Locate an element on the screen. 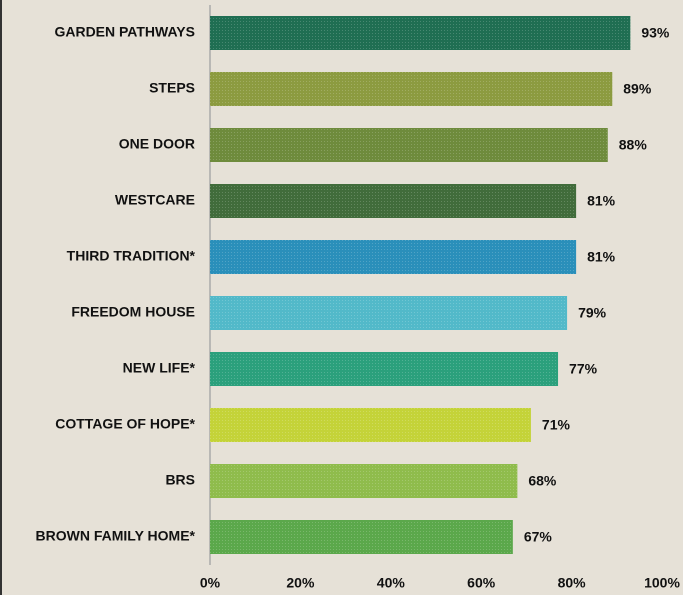  value-label: 89% is located at coordinates (637, 89).